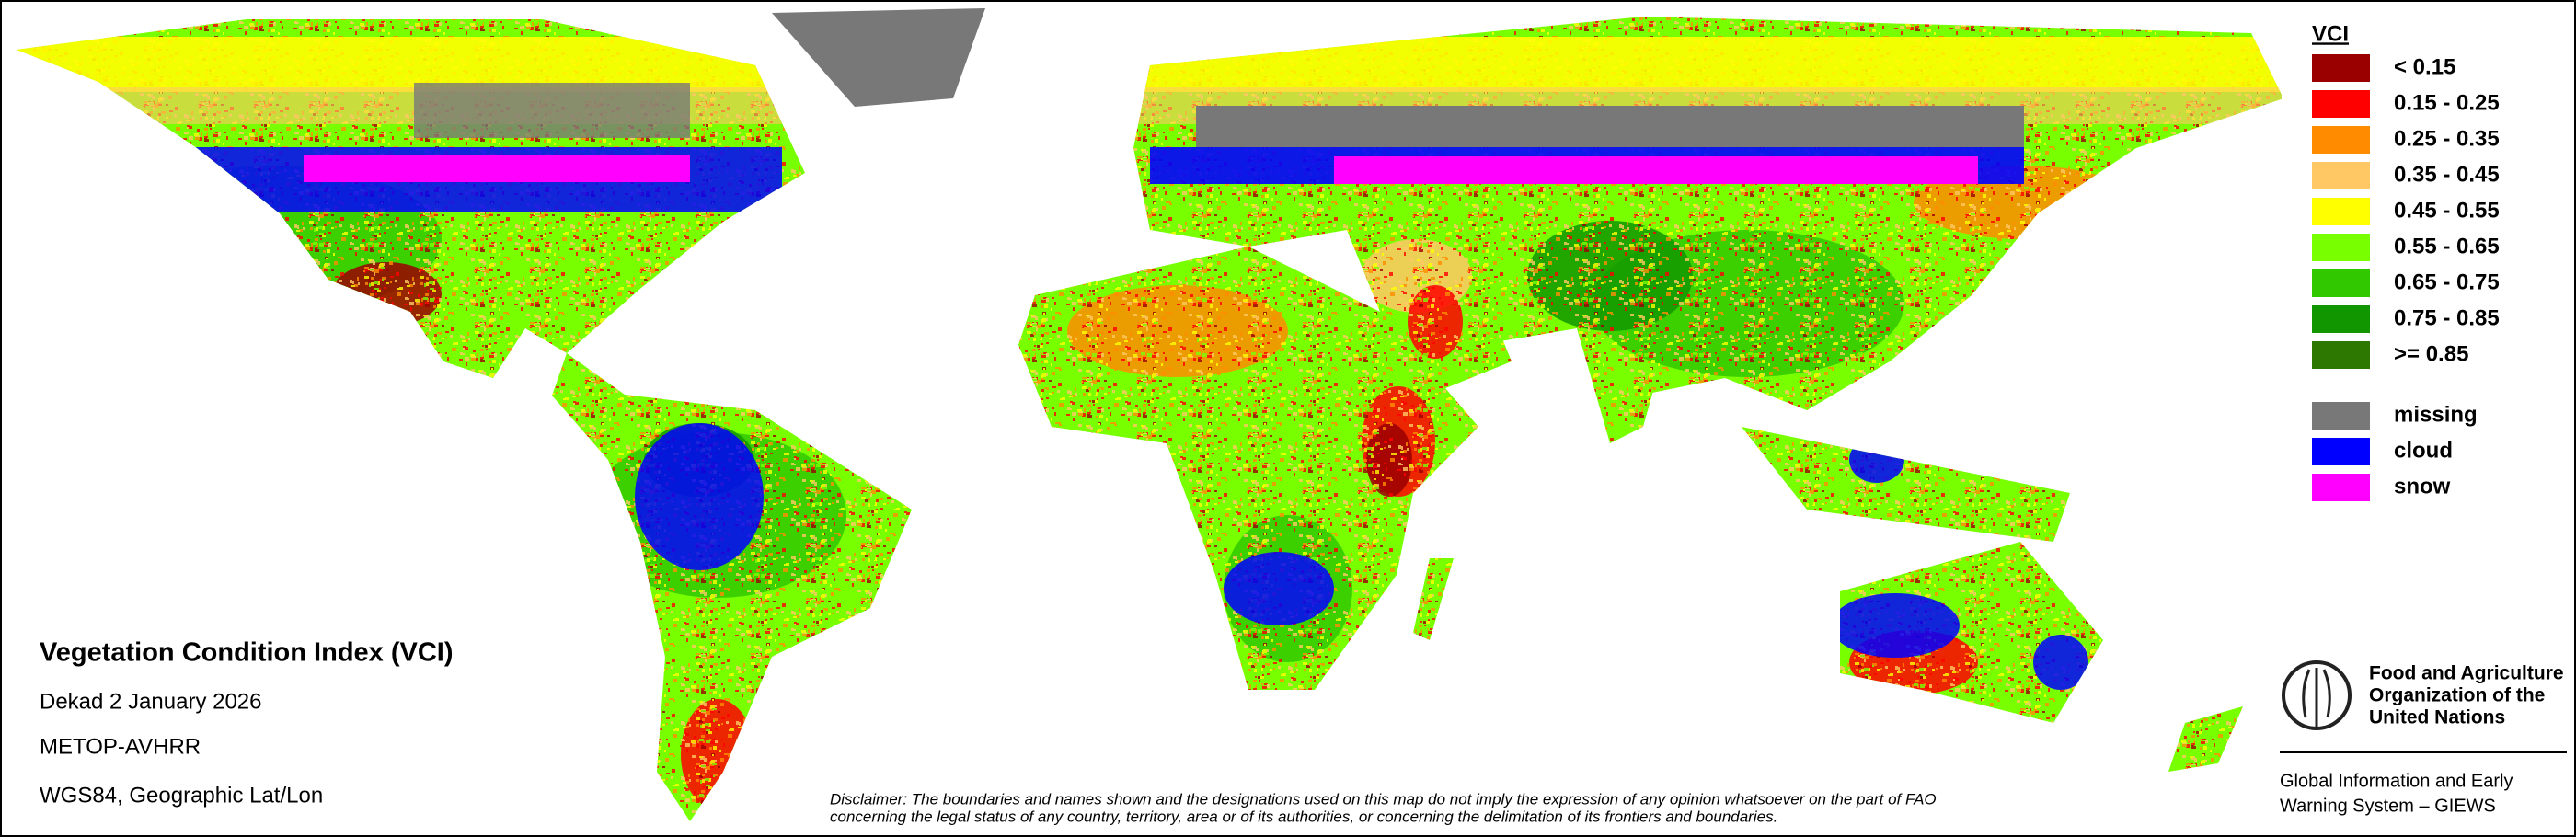  I want to click on legend-title: VCI, so click(2330, 33).